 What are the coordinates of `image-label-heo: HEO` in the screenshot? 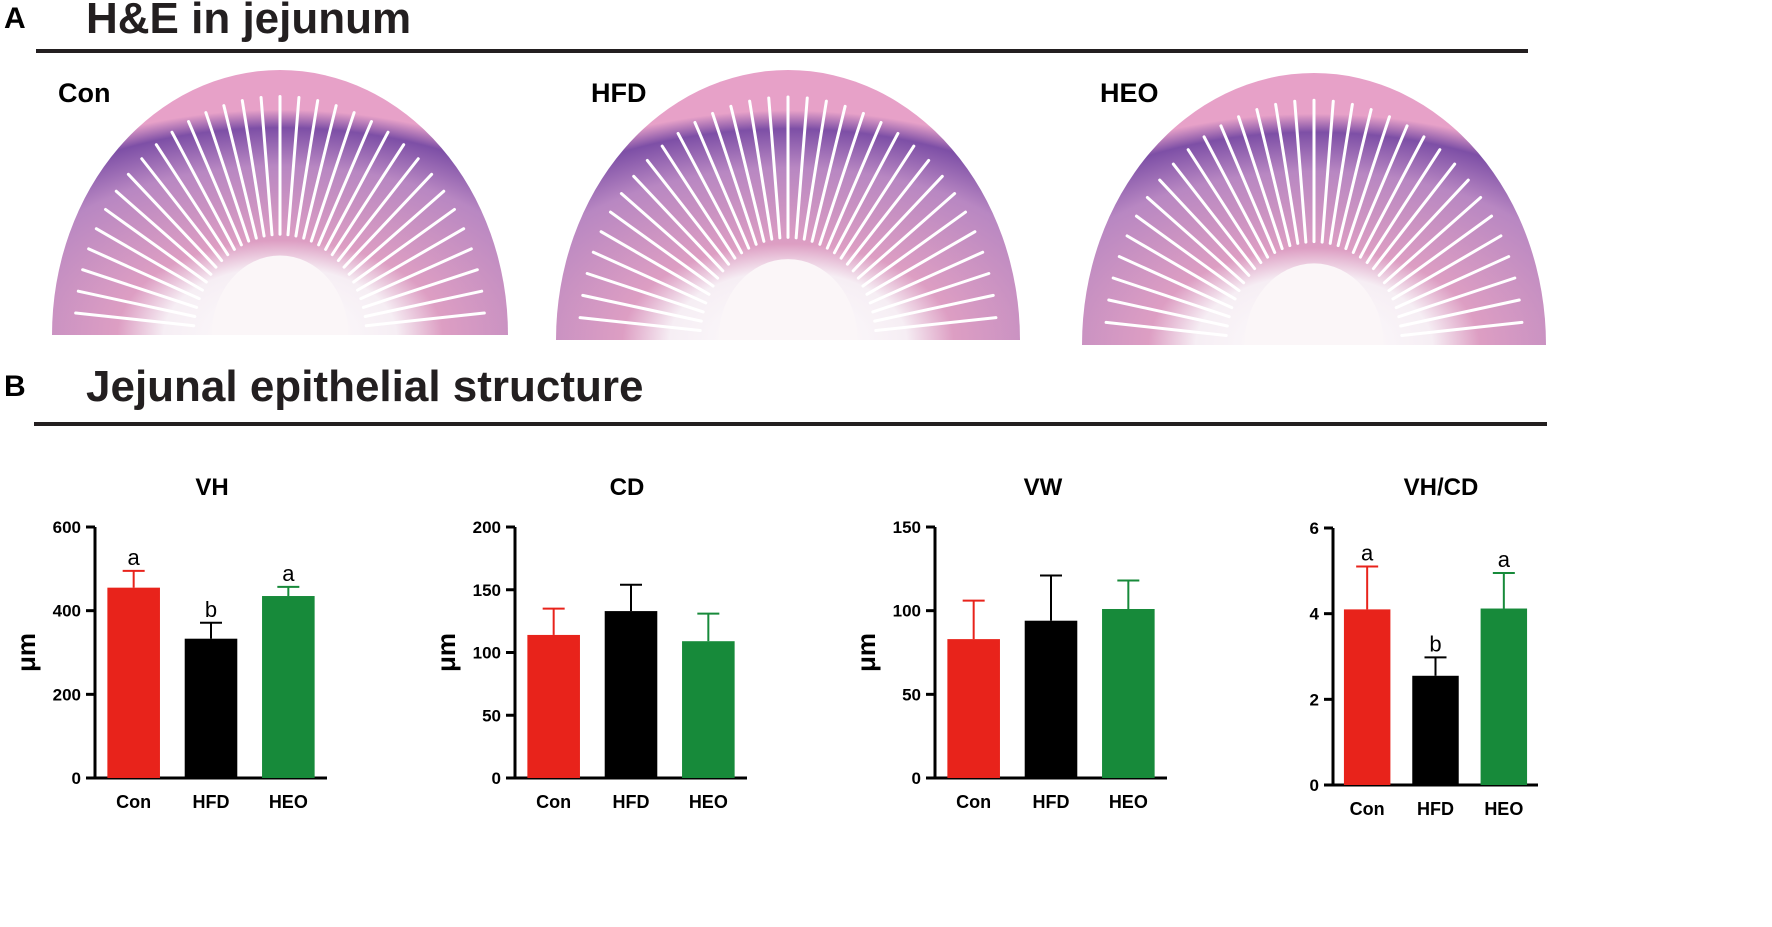 It's located at (1129, 93).